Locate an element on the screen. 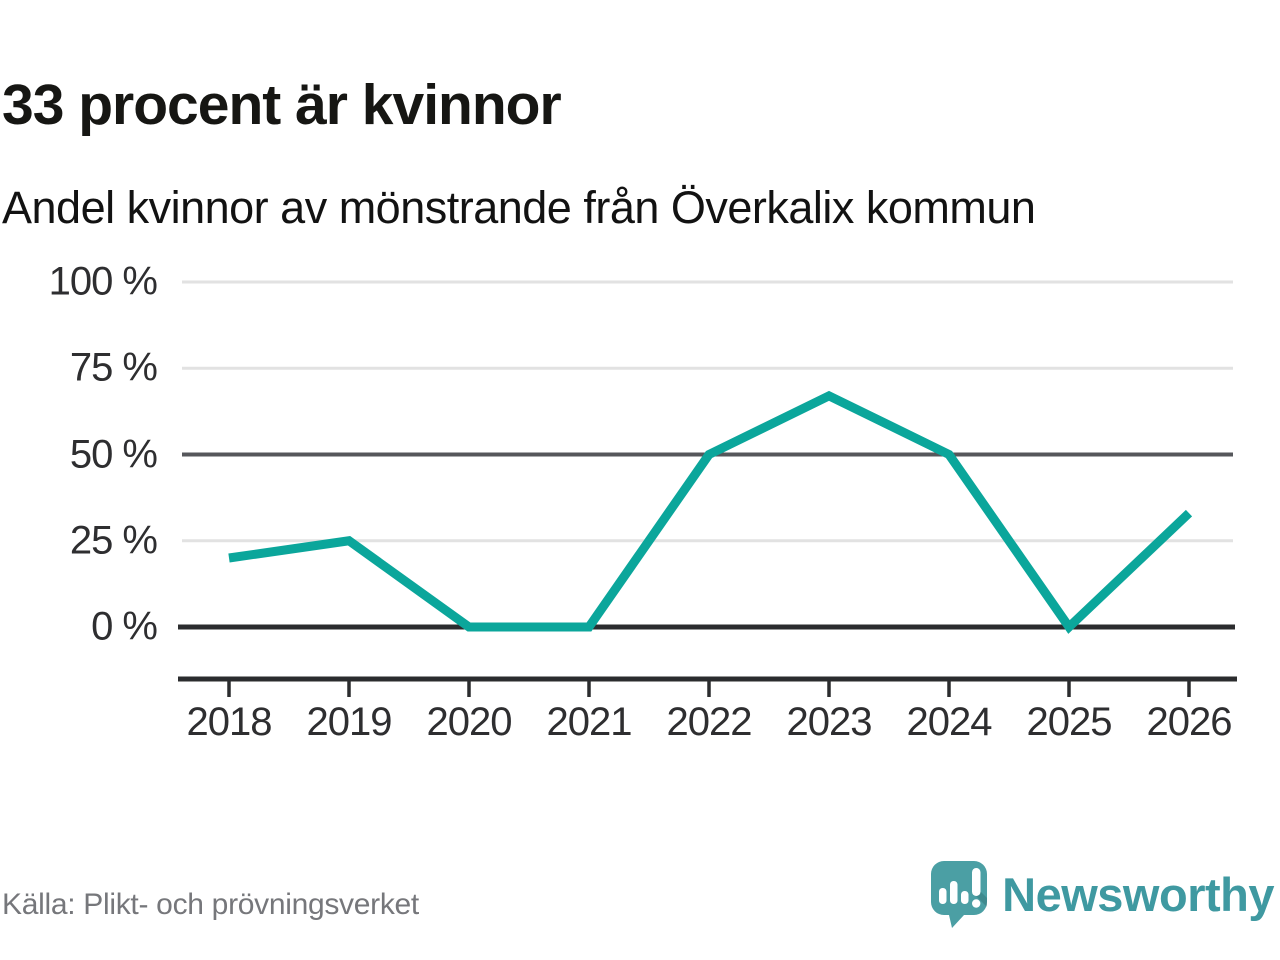 The image size is (1280, 960). x-tick-label: 2026 is located at coordinates (1189, 722).